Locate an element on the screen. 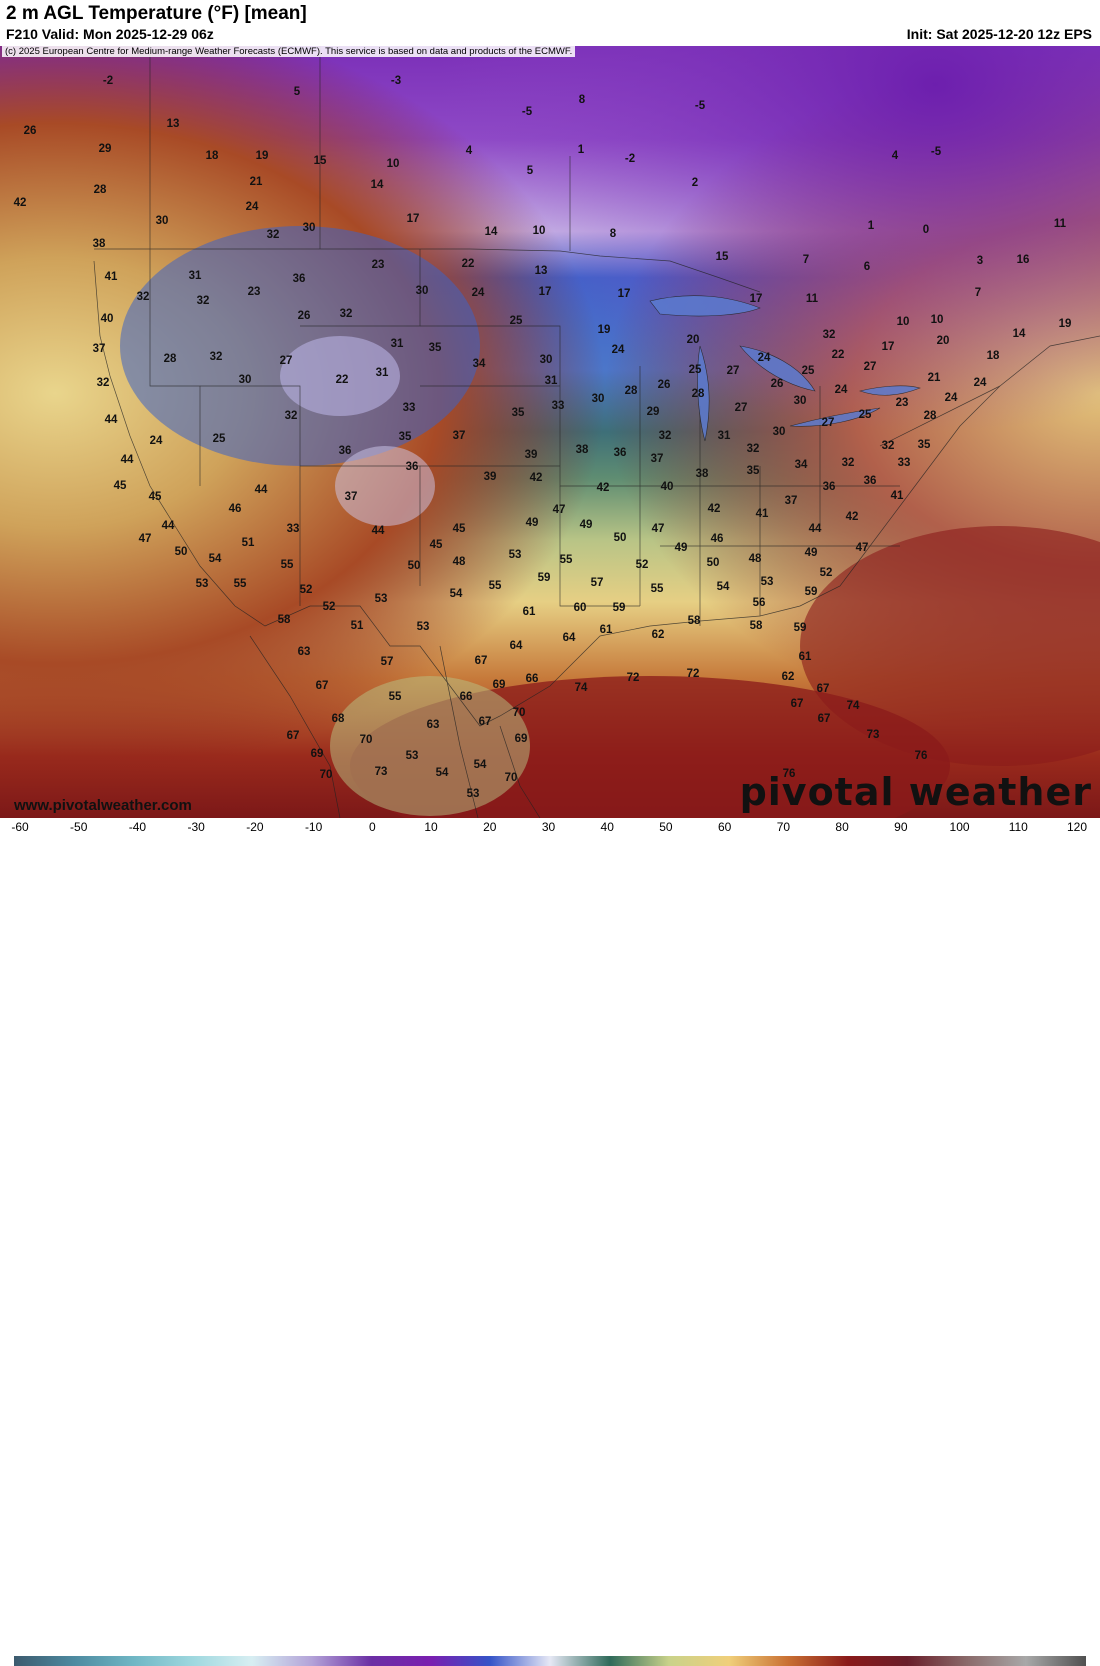 This screenshot has width=1100, height=1666. temperature-value: 67 is located at coordinates (823, 689).